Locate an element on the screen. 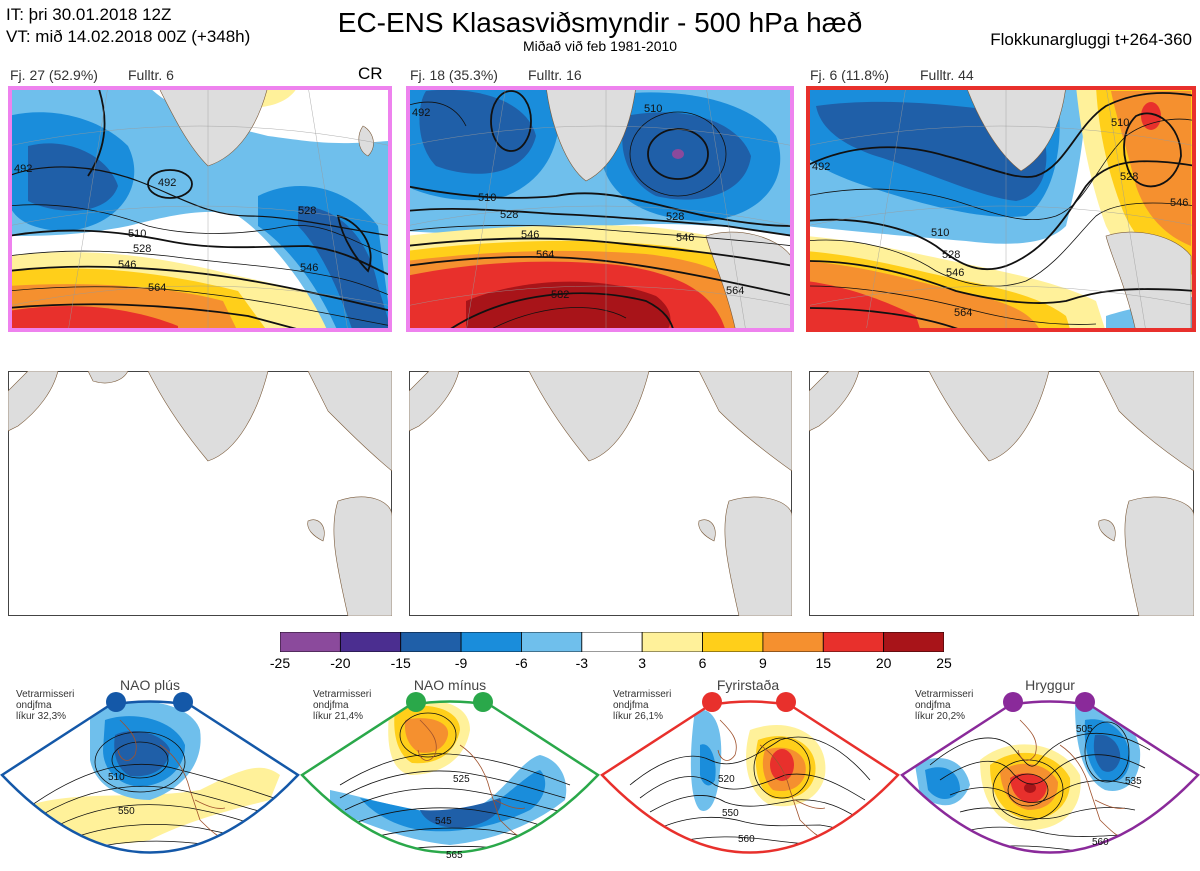 This screenshot has height=871, width=1200. c3-label-3: 528 is located at coordinates (951, 255).